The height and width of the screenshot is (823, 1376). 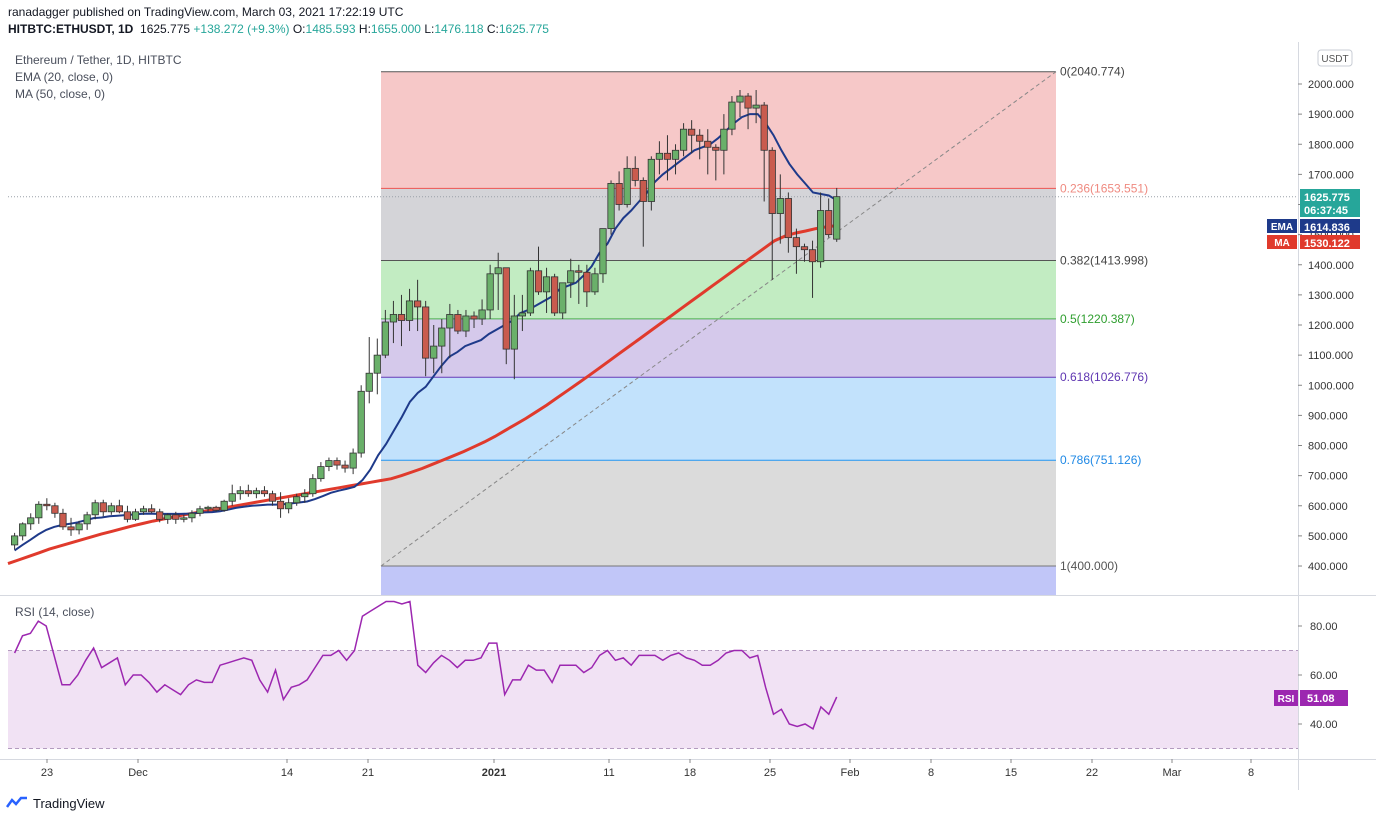 What do you see at coordinates (98, 60) in the screenshot?
I see `chart-title: Ethereum / Tether, 1D, HITBTC` at bounding box center [98, 60].